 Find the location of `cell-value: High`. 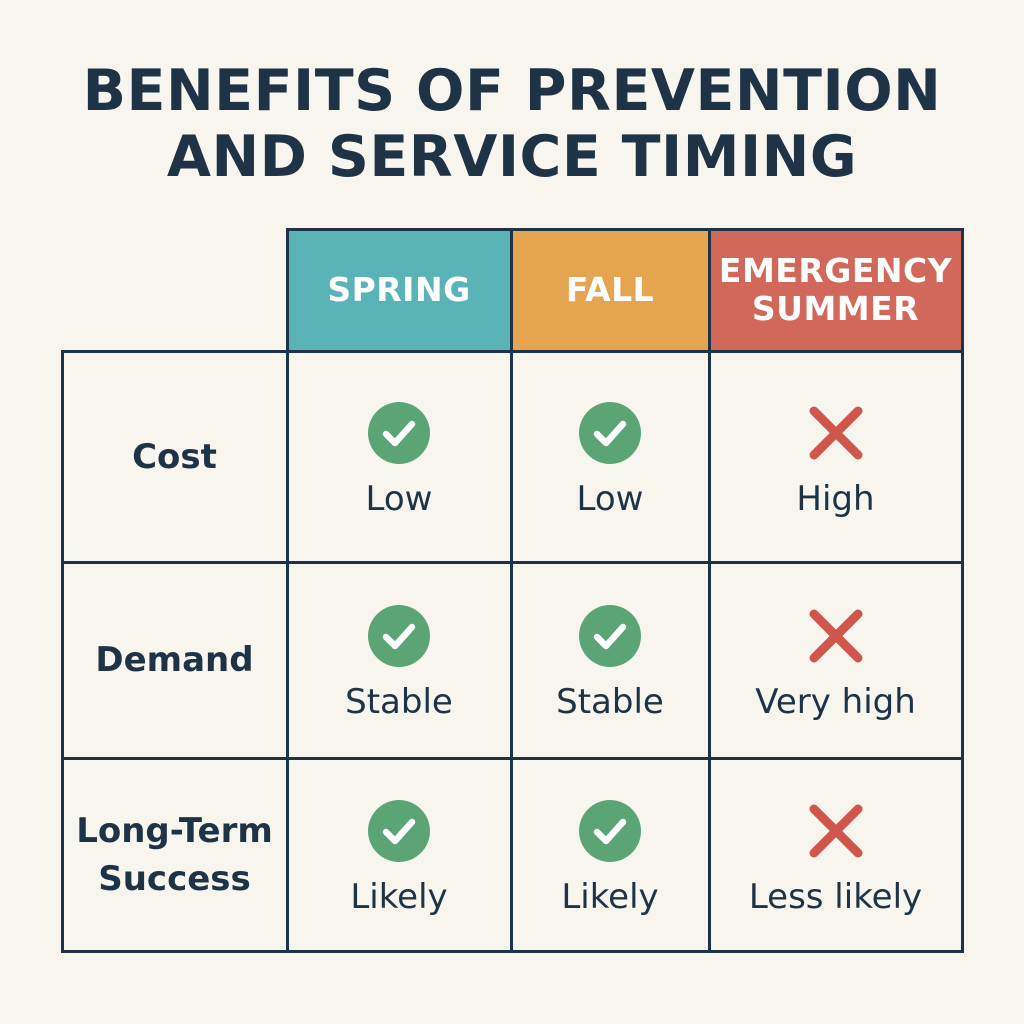

cell-value: High is located at coordinates (835, 498).